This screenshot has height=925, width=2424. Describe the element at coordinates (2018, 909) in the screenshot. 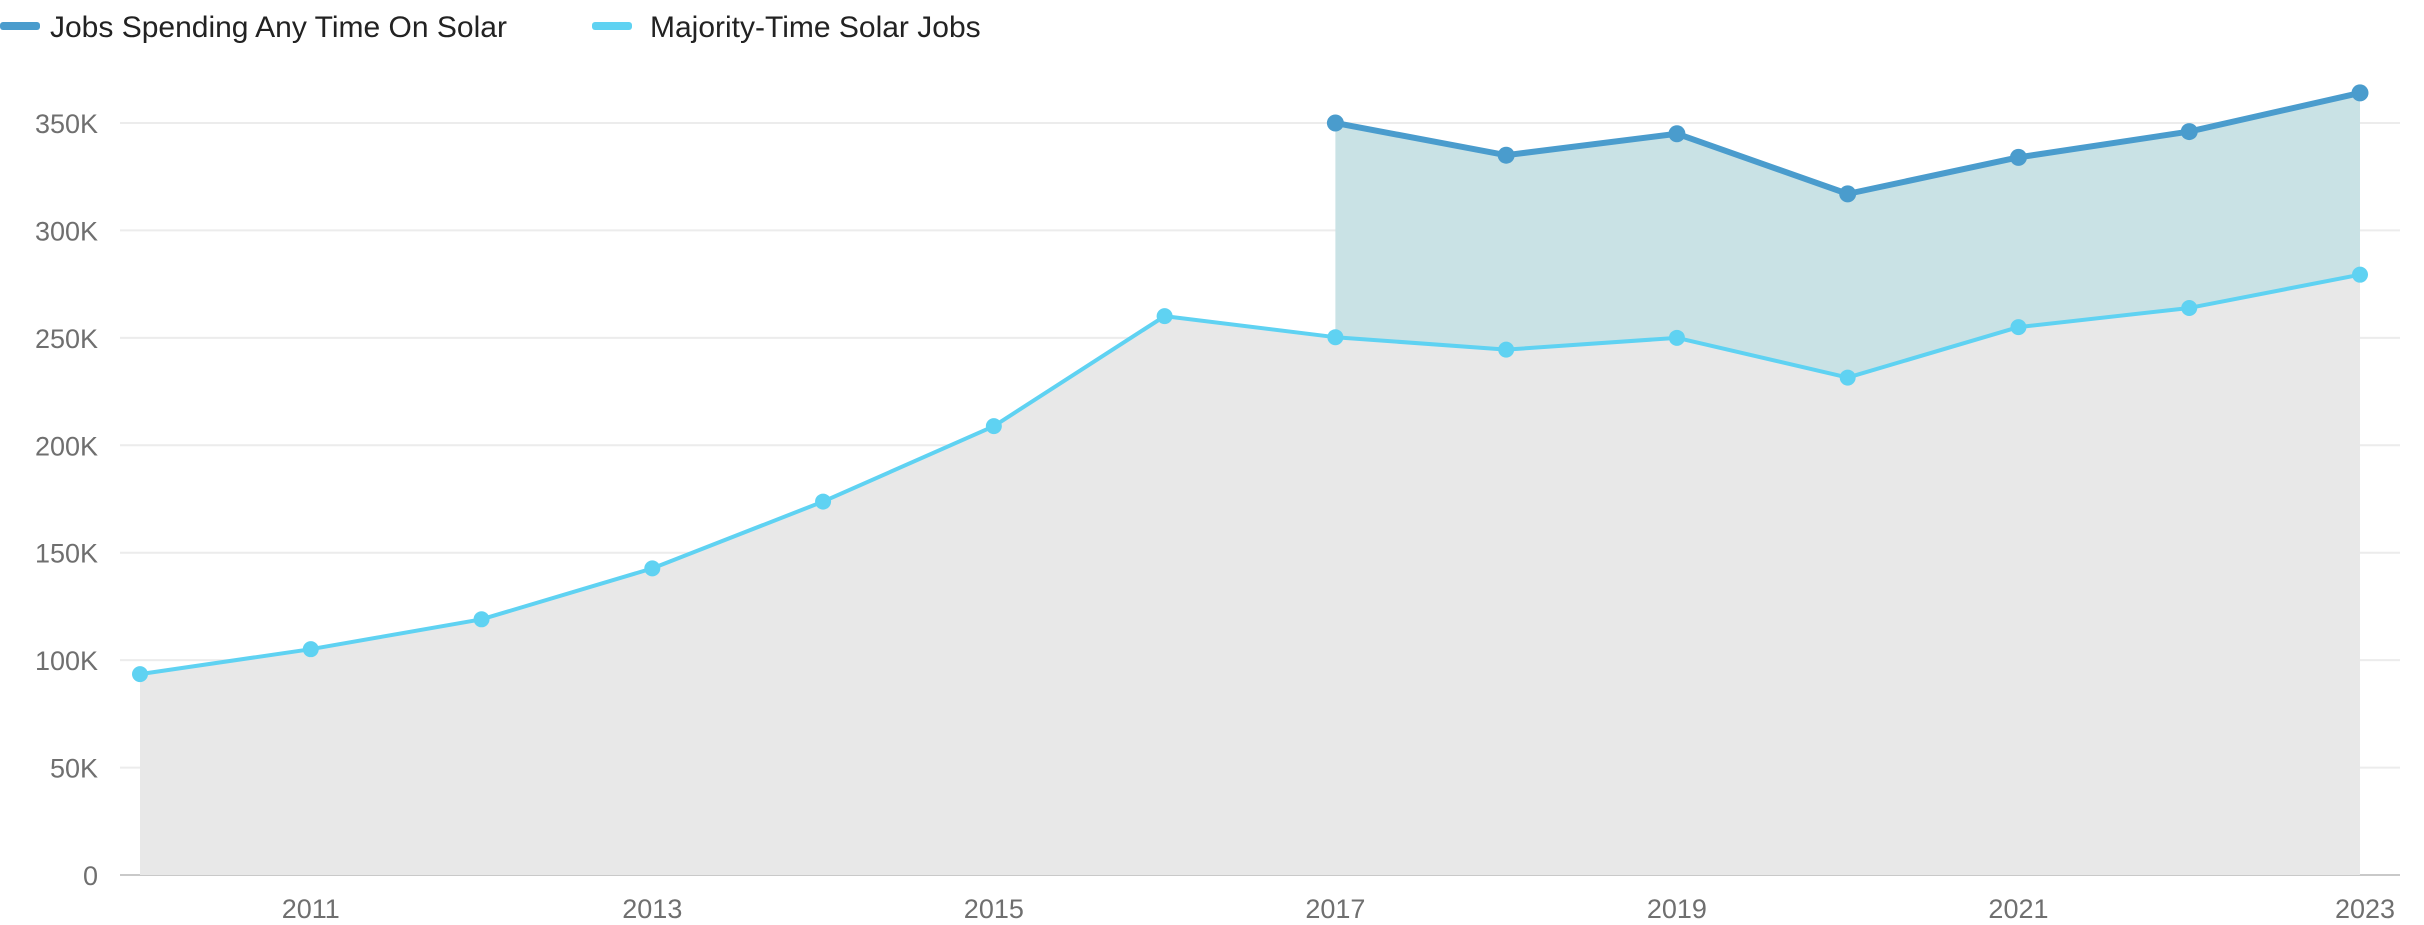

I see `x-tick-label: 2021` at that location.